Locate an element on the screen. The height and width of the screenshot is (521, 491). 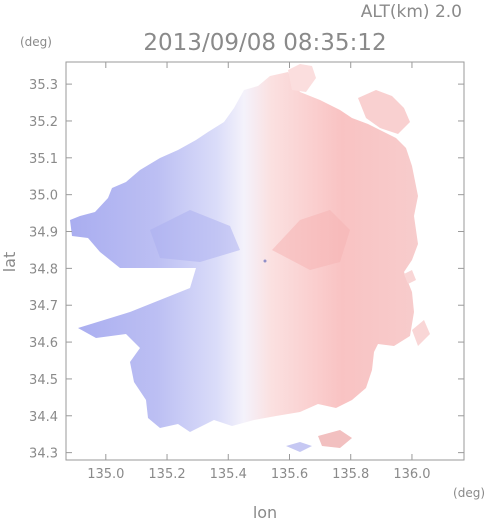
x-tick-label: 135.2 is located at coordinates (166, 474).